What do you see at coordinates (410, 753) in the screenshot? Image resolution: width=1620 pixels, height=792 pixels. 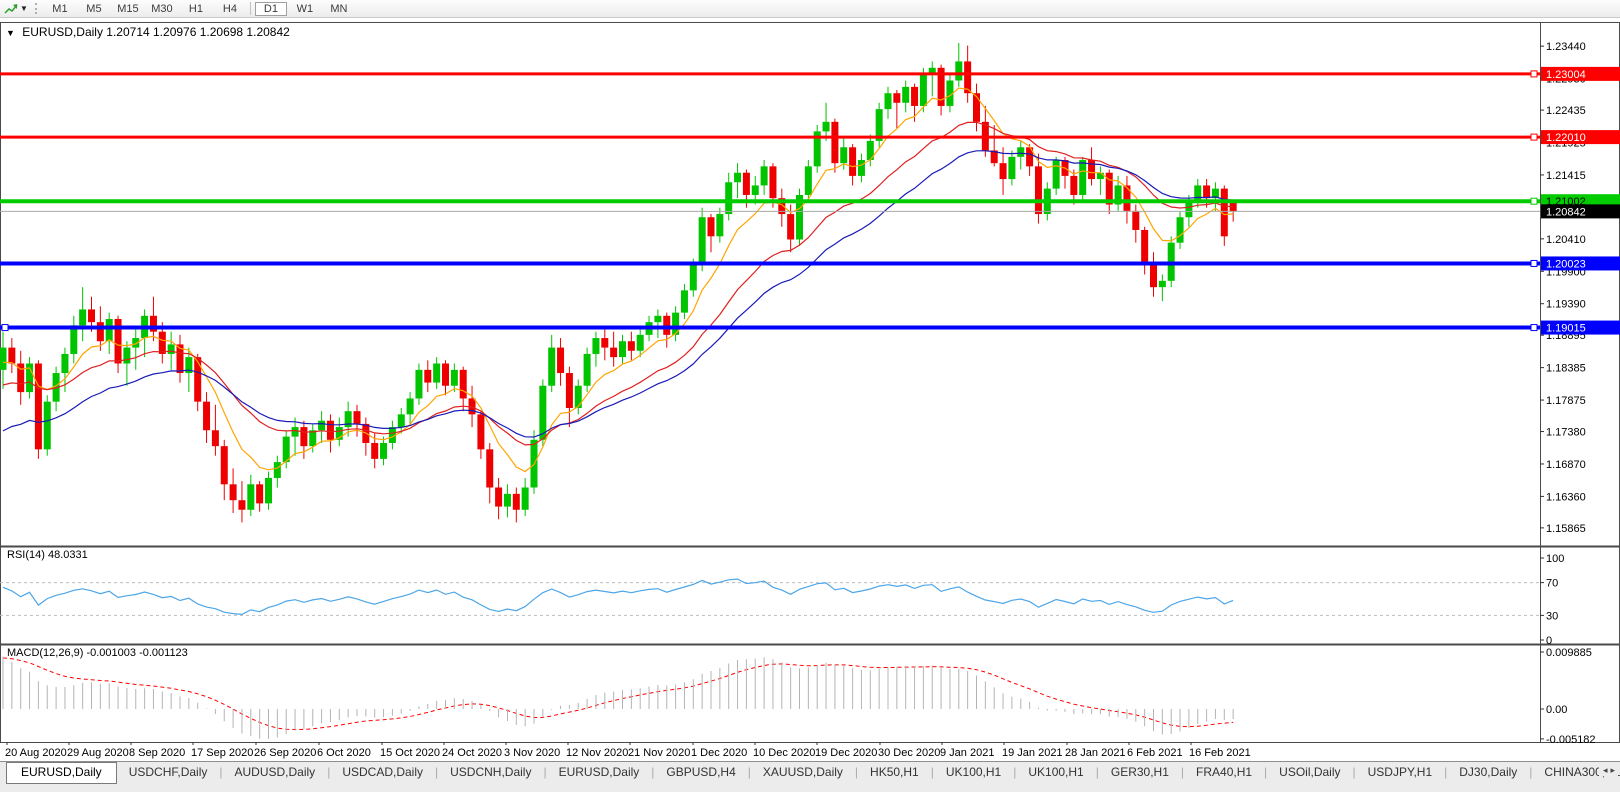 I see `svg-text: 15 Oct 2020` at bounding box center [410, 753].